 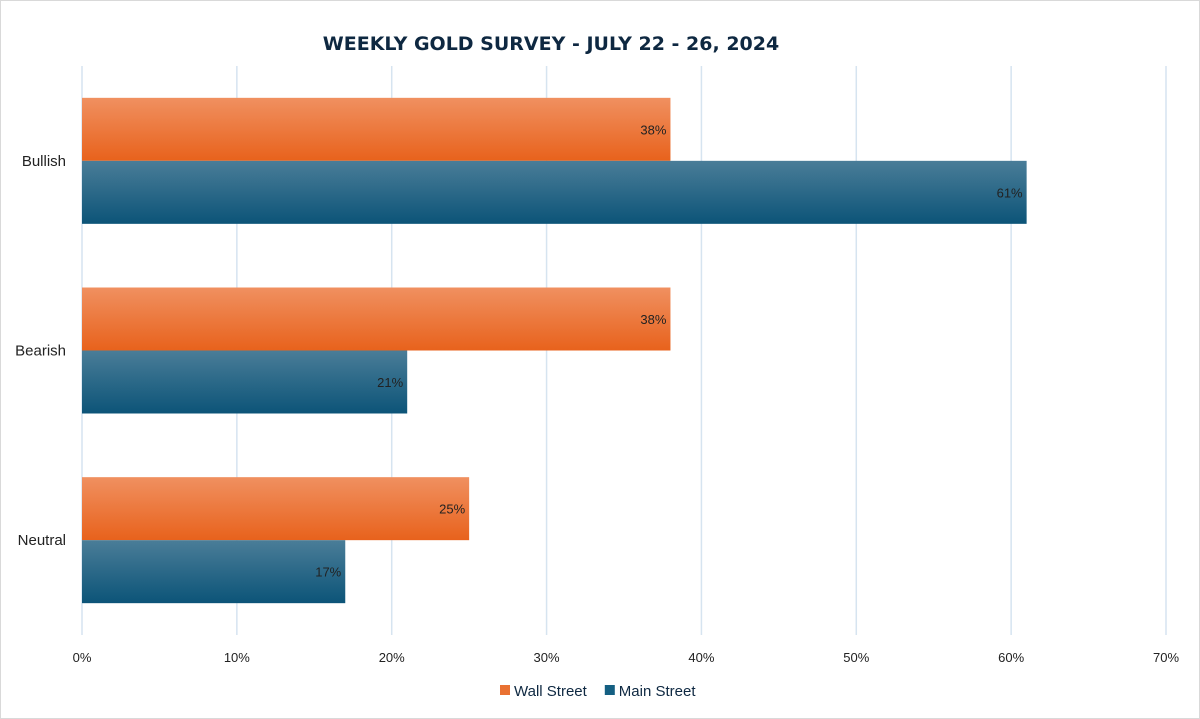 I want to click on x-tick-label: 0%, so click(x=82, y=657).